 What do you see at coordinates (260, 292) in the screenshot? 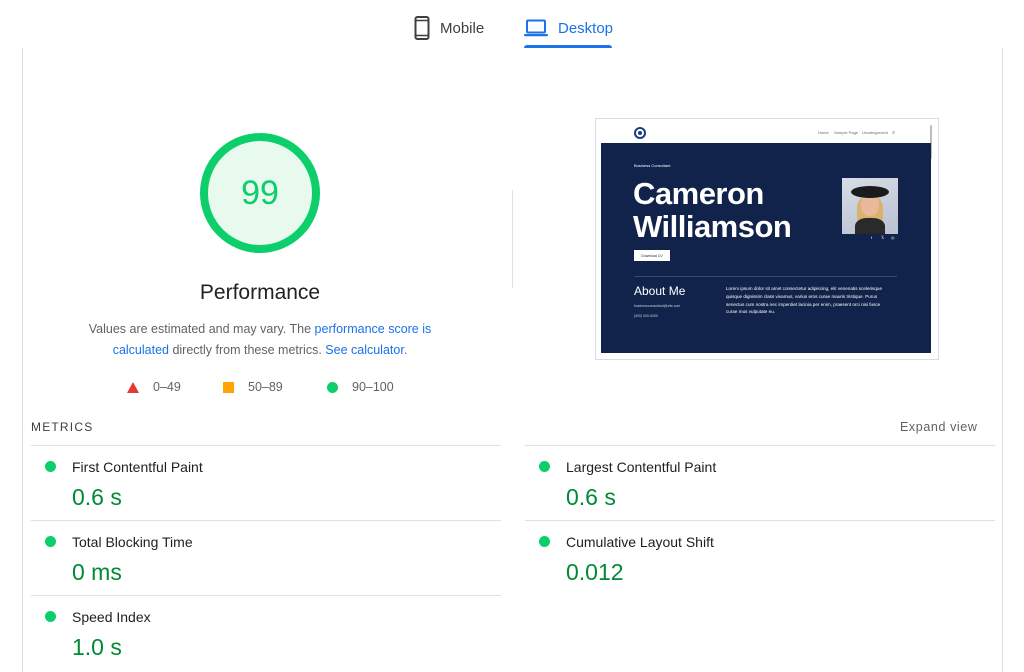
I see `gauge-title: Performance` at bounding box center [260, 292].